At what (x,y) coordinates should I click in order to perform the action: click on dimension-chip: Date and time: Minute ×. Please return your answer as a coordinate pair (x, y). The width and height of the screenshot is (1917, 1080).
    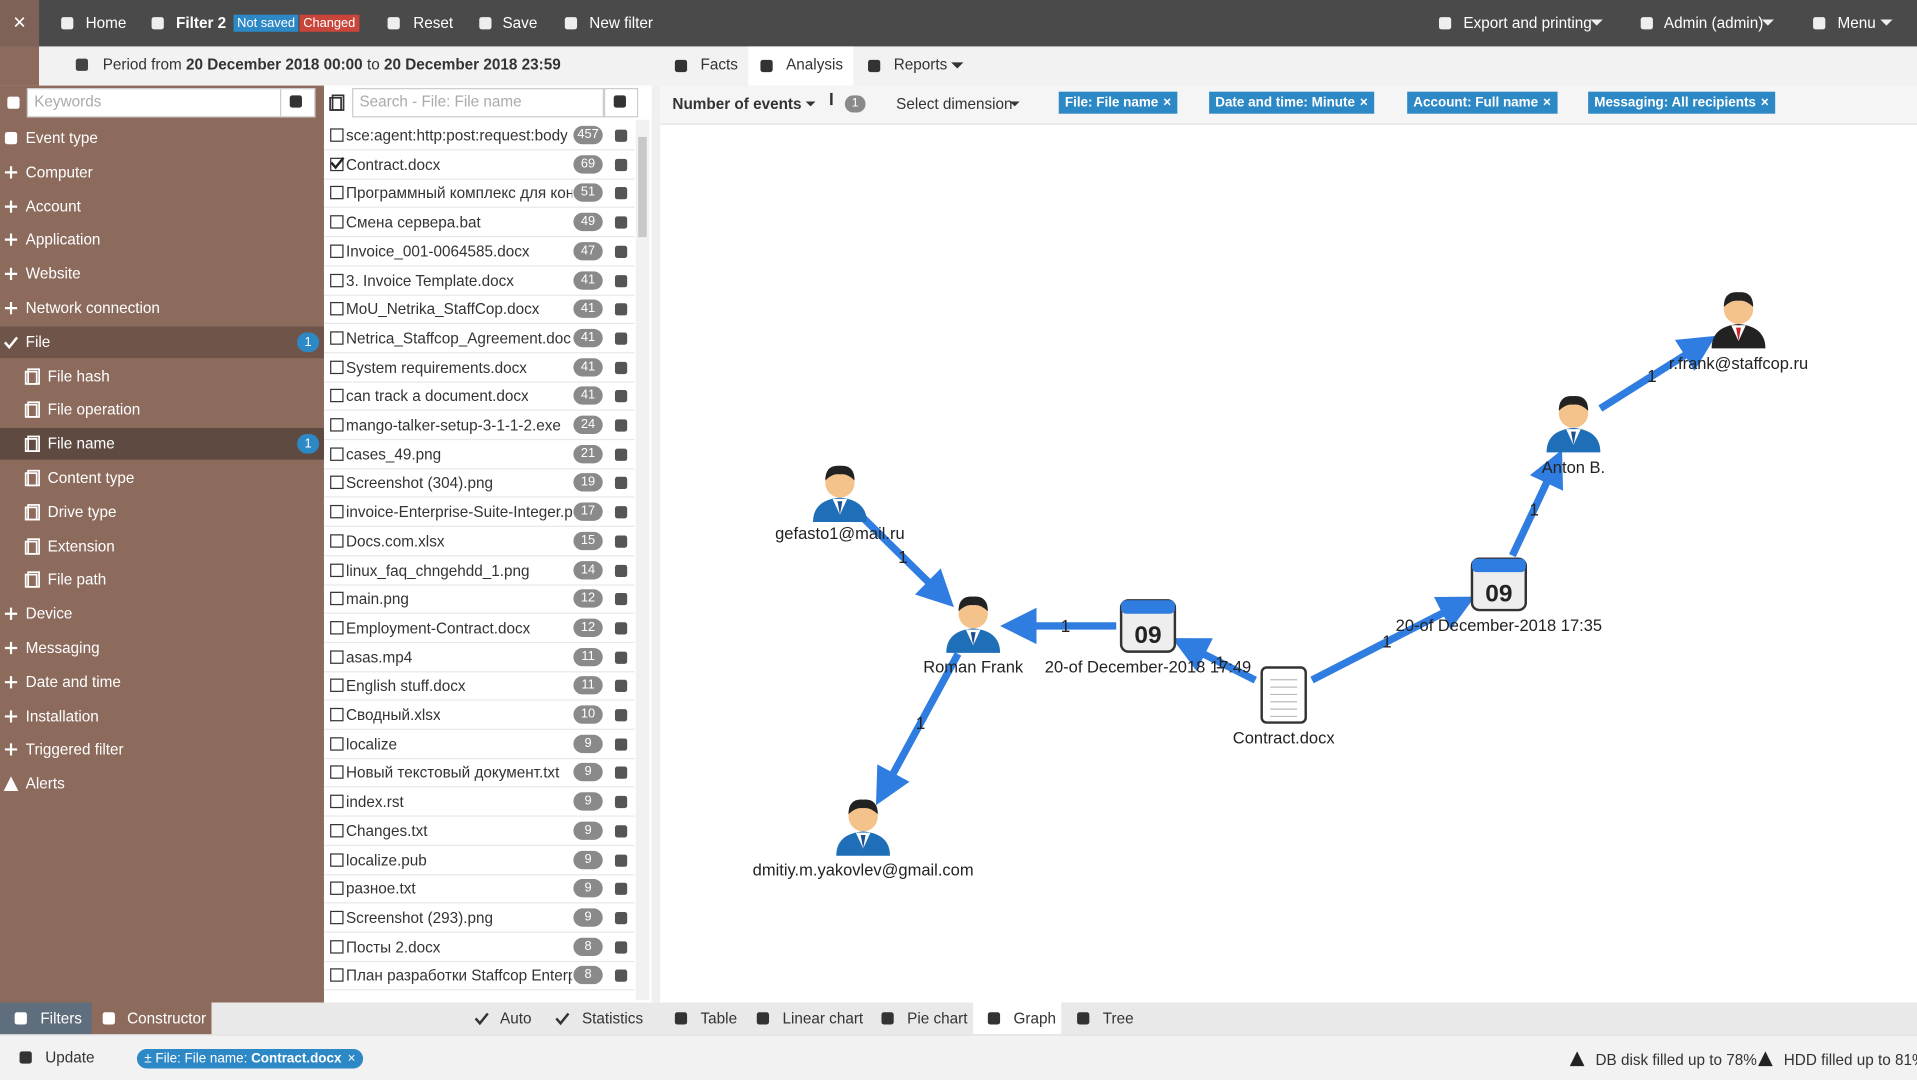
    Looking at the image, I should click on (1291, 102).